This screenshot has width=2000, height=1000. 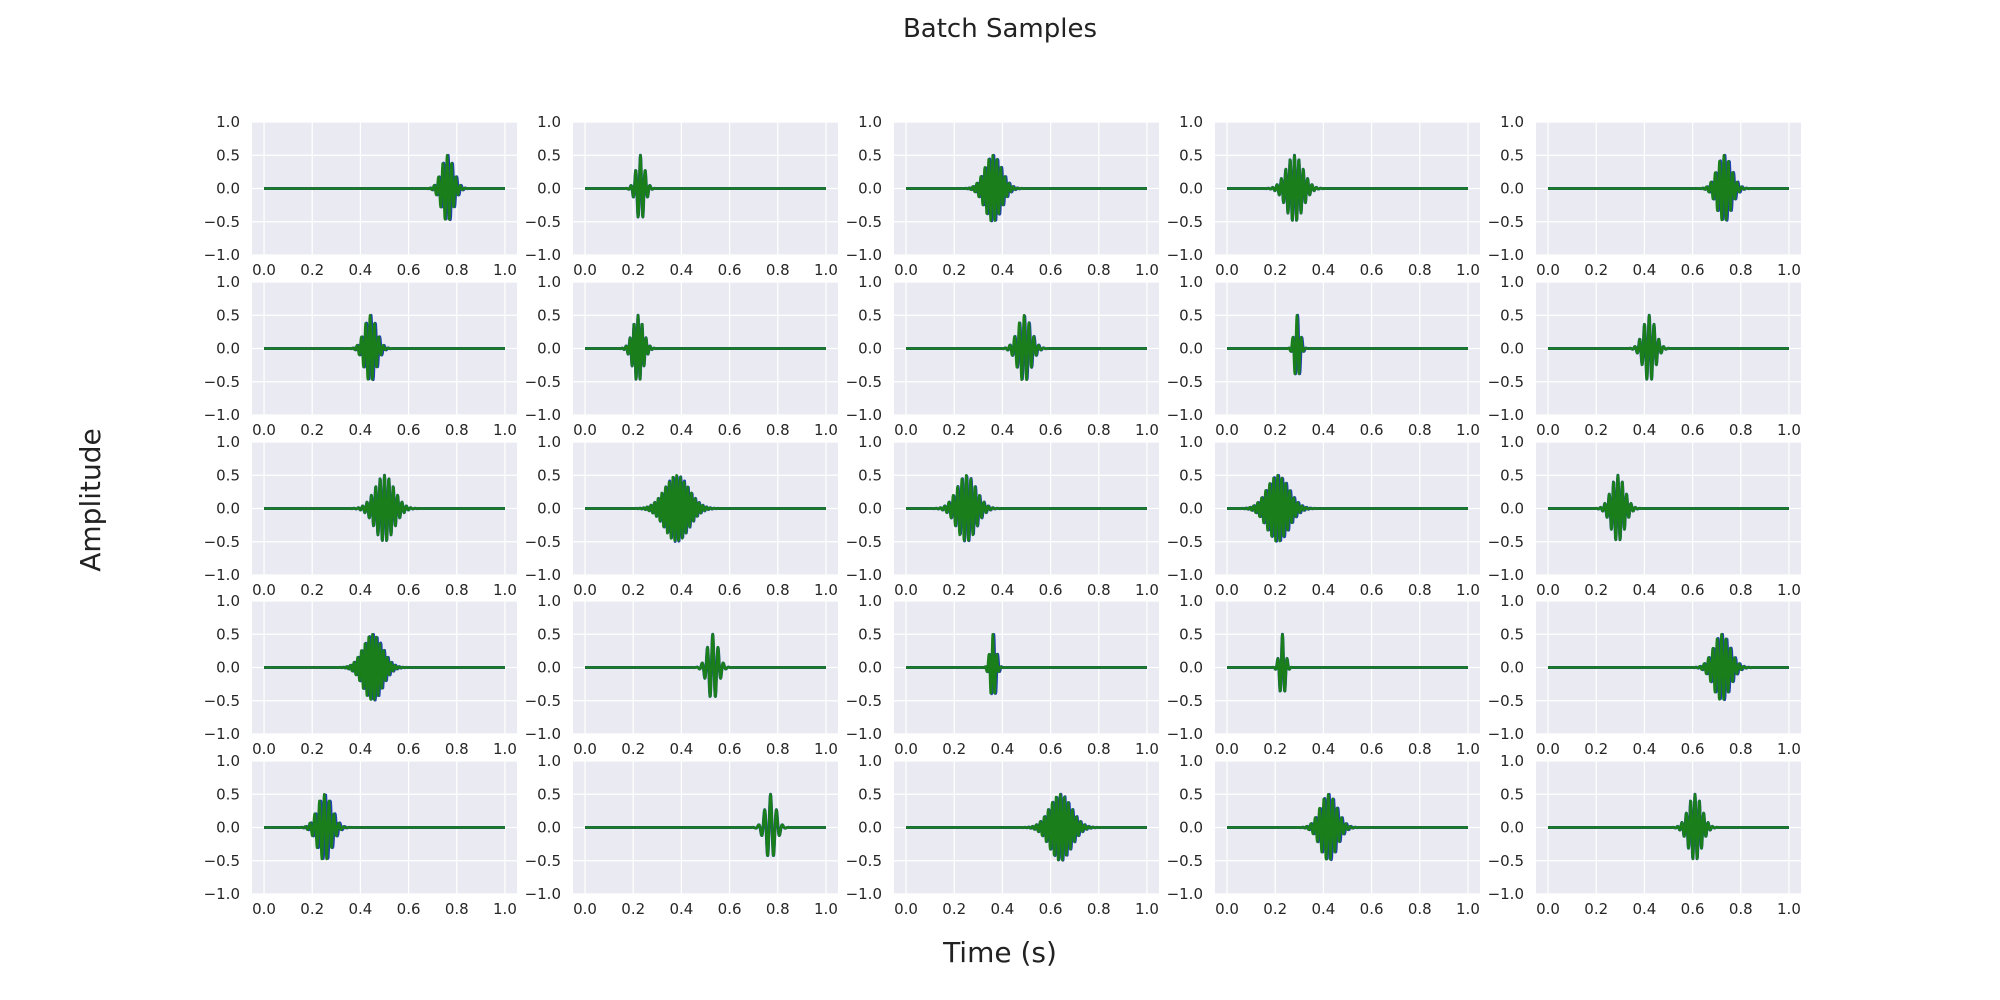 I want to click on subplot-1: 0.0 0.2 0.4 0.6 0.8 1.0 1.0 0.5 0.0 −0.5 −1.0, so click(x=360, y=196).